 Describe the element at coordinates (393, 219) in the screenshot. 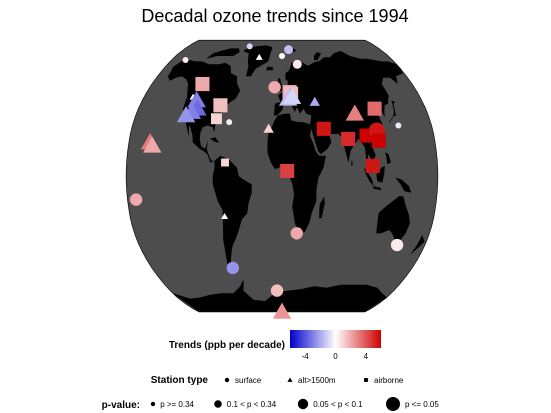

I see `land-australia` at that location.